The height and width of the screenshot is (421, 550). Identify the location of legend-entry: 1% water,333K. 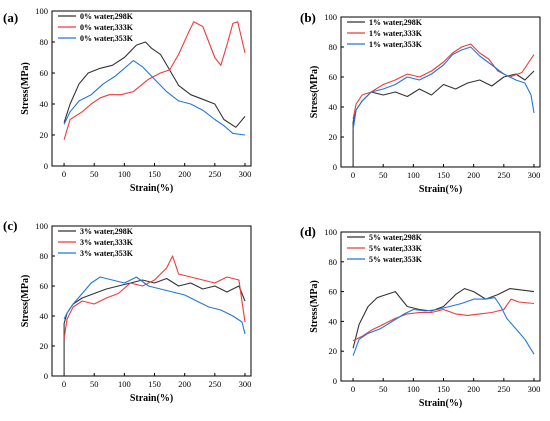
(396, 33).